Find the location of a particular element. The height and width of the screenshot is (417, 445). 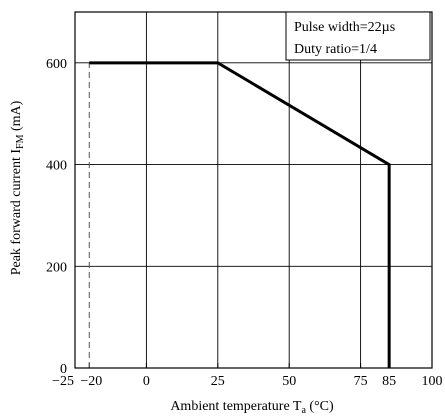

x-axis-label: Ambient temperature Ta (°C) is located at coordinates (252, 407).